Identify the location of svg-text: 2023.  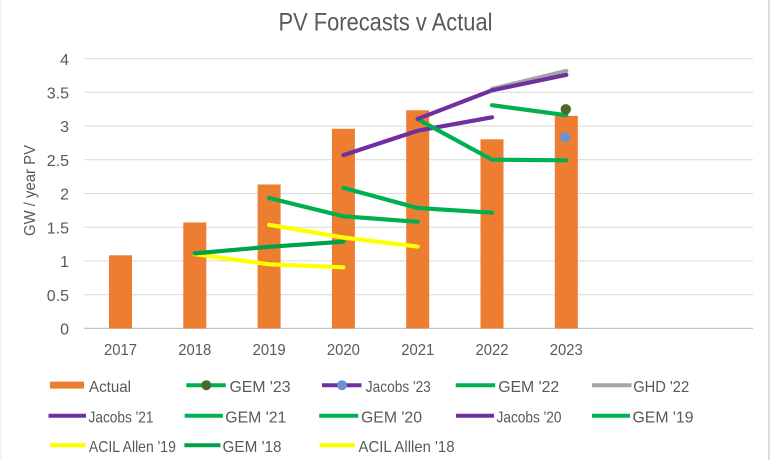
(566, 350).